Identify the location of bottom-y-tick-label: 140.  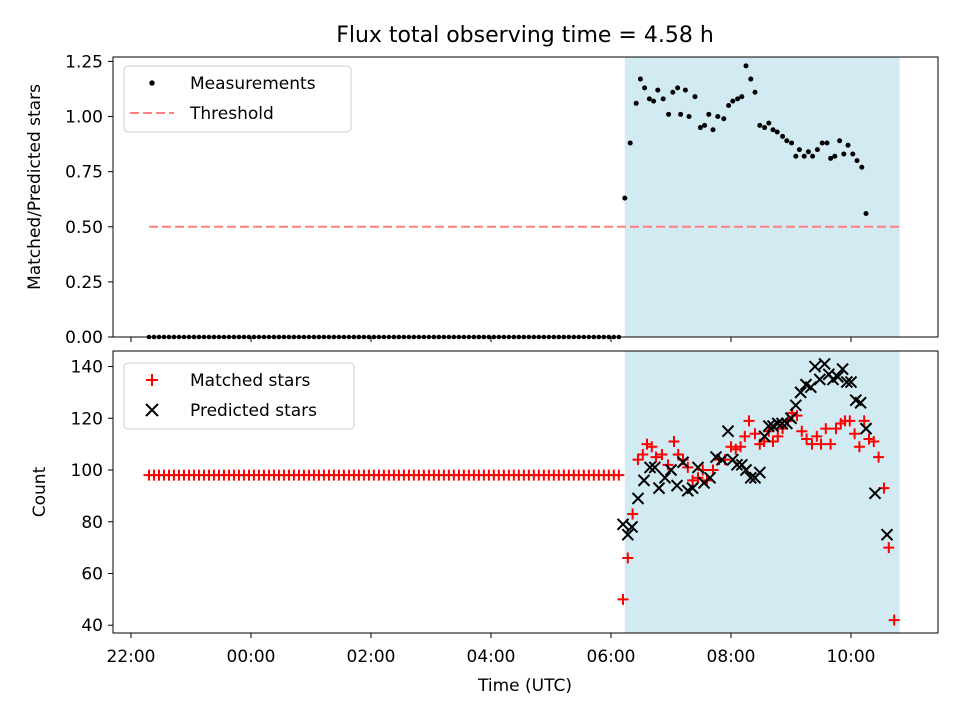
(87, 368).